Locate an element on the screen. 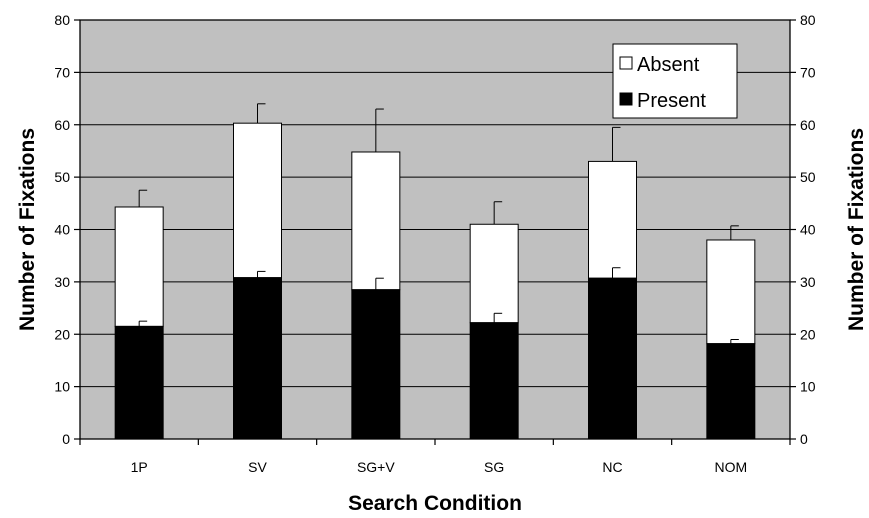 This screenshot has width=869, height=518. y-tick-label-right: 20 is located at coordinates (808, 334).